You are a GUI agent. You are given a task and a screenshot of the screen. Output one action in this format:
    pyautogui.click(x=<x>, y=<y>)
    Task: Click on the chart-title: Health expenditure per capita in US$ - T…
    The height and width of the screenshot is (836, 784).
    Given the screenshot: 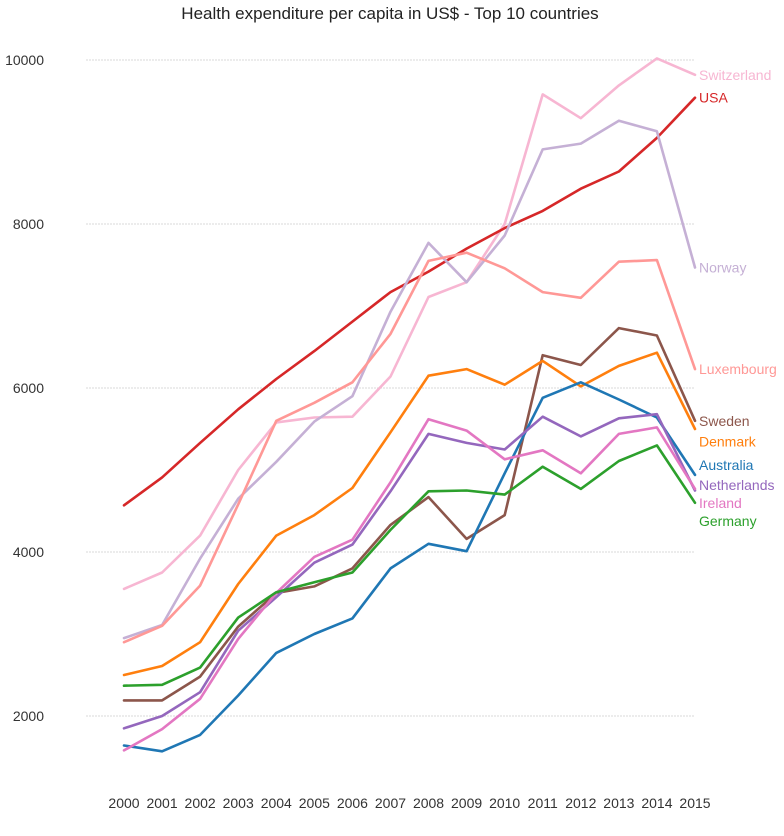 What is the action you would take?
    pyautogui.click(x=389, y=13)
    